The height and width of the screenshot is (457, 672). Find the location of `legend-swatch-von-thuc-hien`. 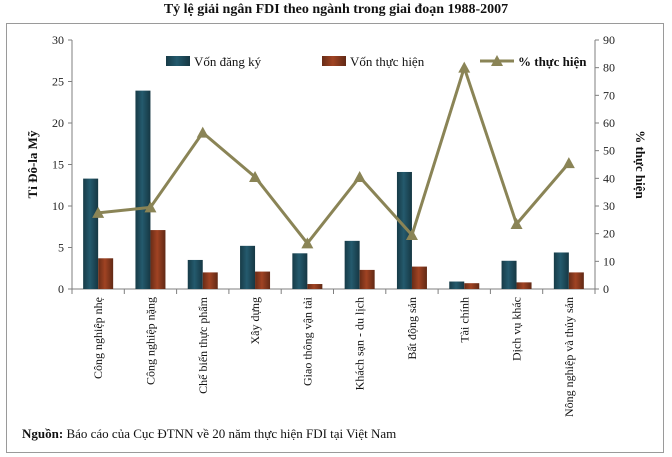

legend-swatch-von-thuc-hien is located at coordinates (334, 61).